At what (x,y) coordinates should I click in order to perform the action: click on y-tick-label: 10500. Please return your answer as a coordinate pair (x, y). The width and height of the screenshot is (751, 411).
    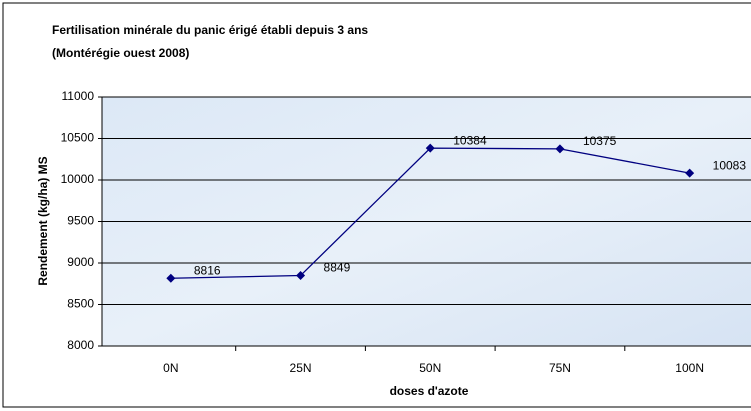
    Looking at the image, I should click on (78, 138).